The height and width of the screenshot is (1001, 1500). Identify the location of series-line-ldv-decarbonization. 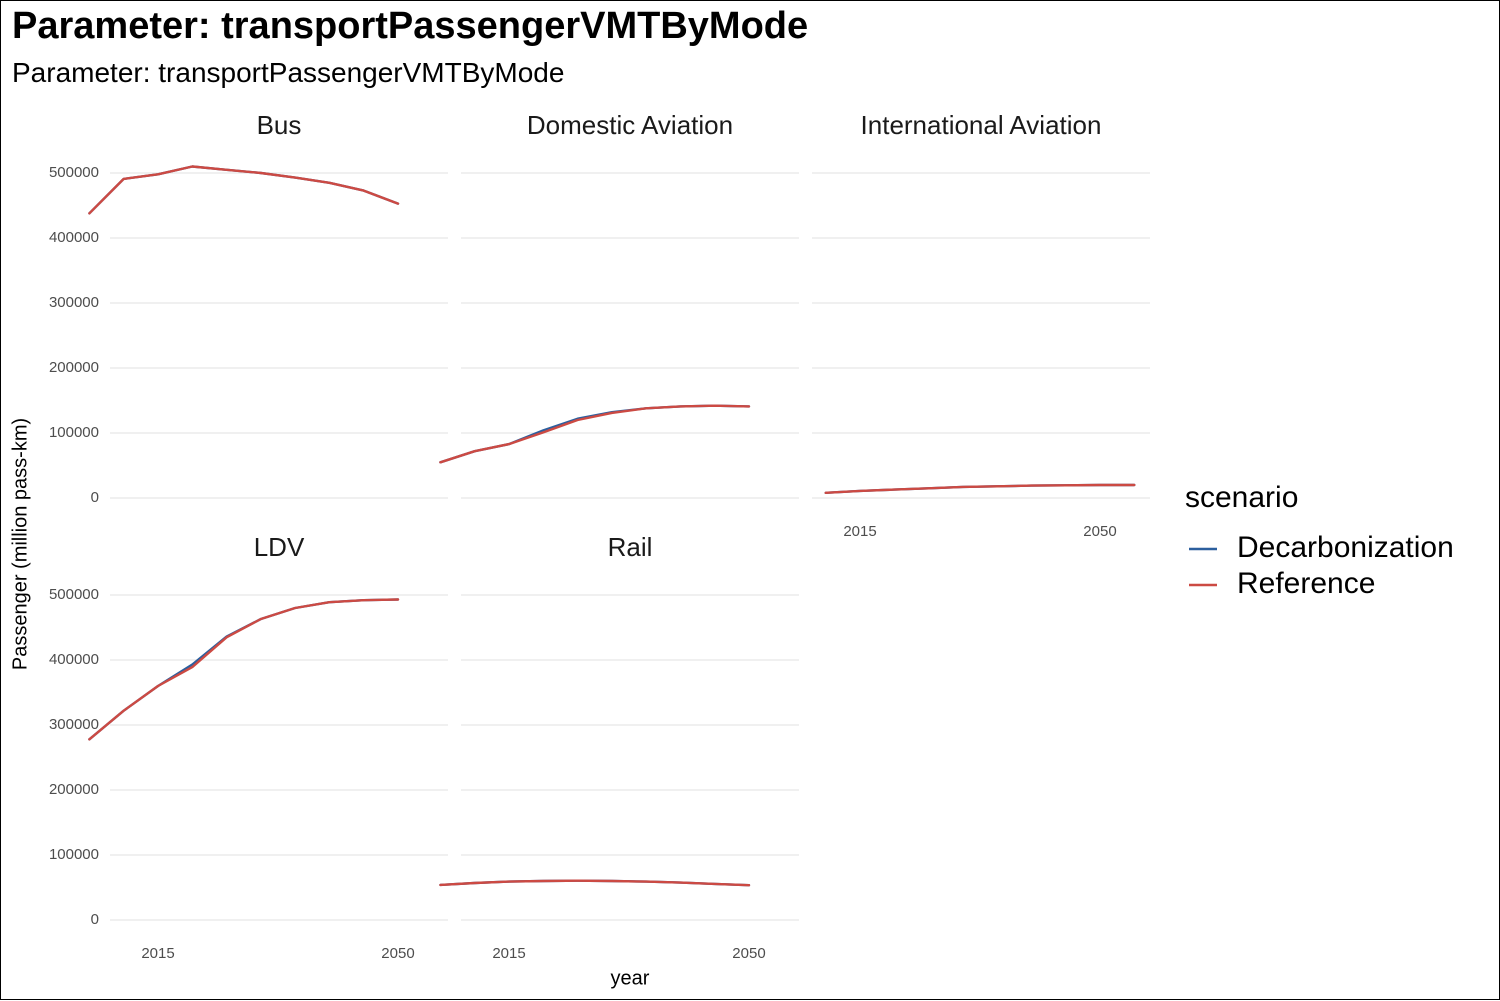
(244, 669).